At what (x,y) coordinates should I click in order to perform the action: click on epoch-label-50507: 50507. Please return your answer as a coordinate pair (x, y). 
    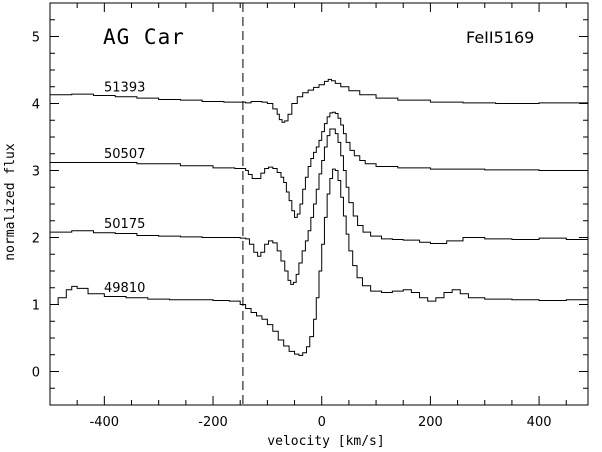
    Looking at the image, I should click on (124, 154).